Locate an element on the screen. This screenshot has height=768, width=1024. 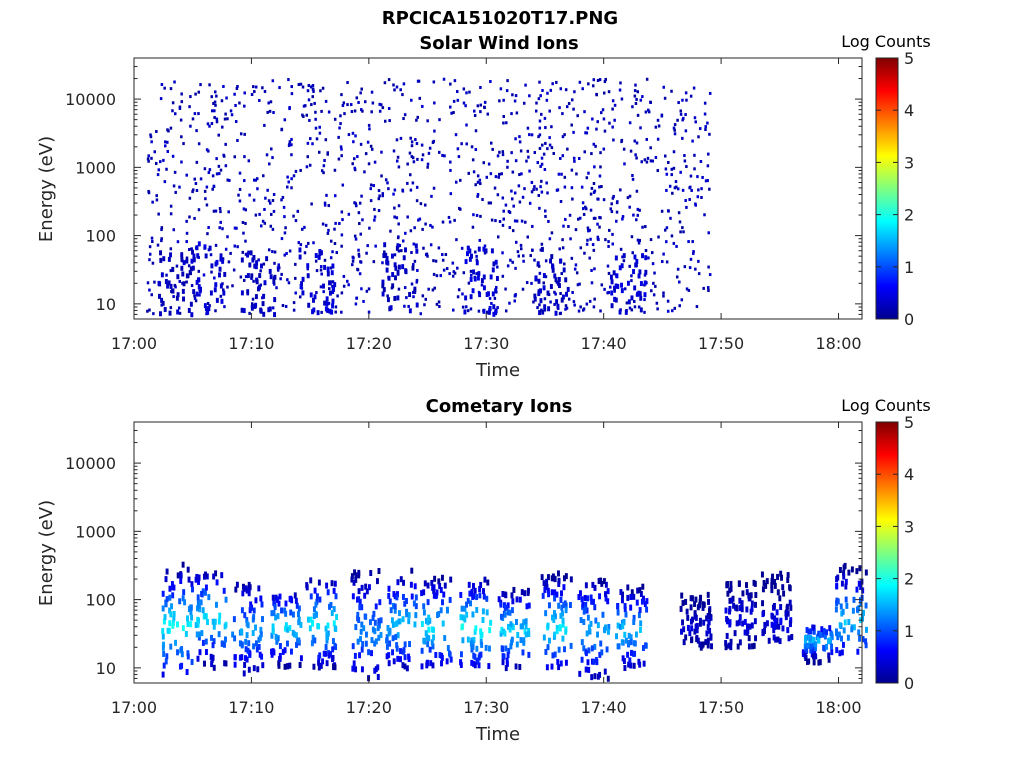
colorbar-tick-label: 1 is located at coordinates (909, 267).